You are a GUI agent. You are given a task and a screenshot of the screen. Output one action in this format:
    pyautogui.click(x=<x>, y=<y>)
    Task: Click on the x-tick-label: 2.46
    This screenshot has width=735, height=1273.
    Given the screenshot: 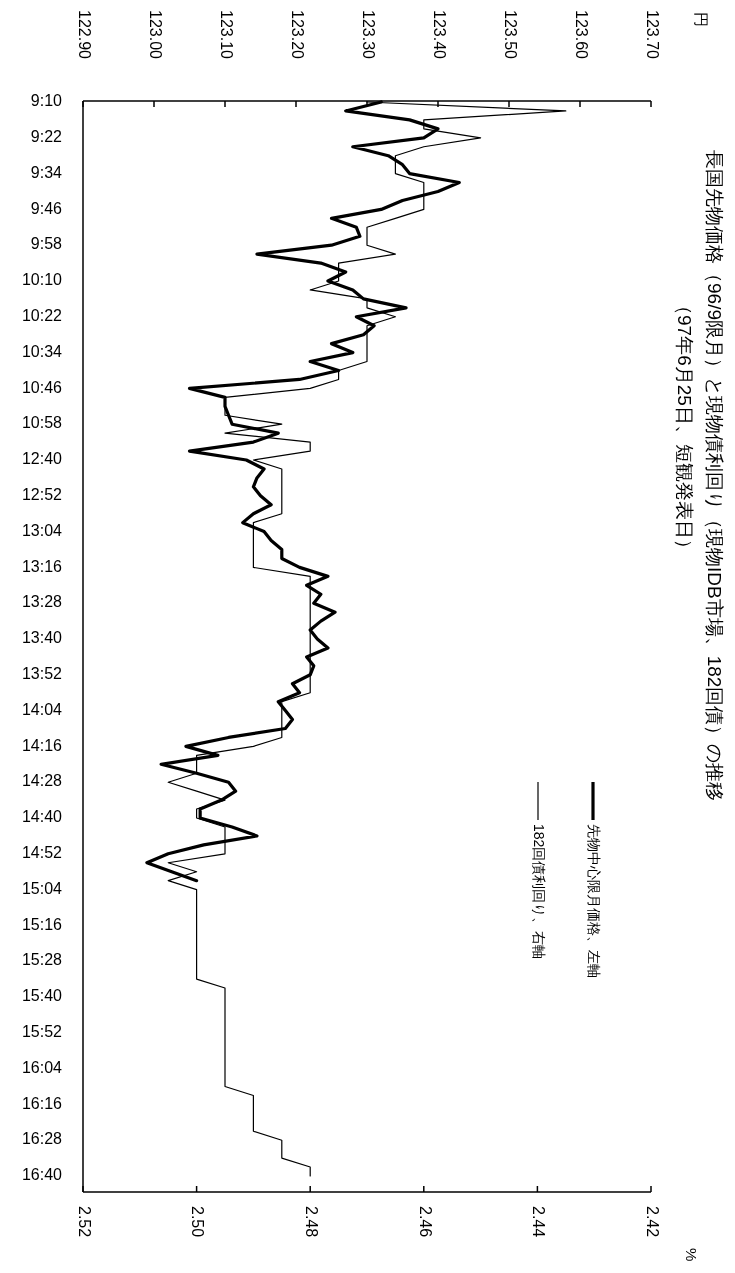 What is the action you would take?
    pyautogui.click(x=425, y=1222)
    